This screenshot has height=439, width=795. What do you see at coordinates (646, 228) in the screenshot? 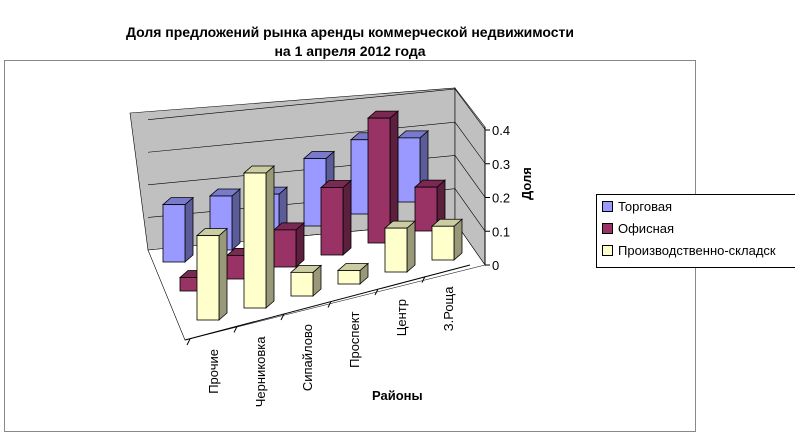
I see `legend-label: Офисная` at bounding box center [646, 228].